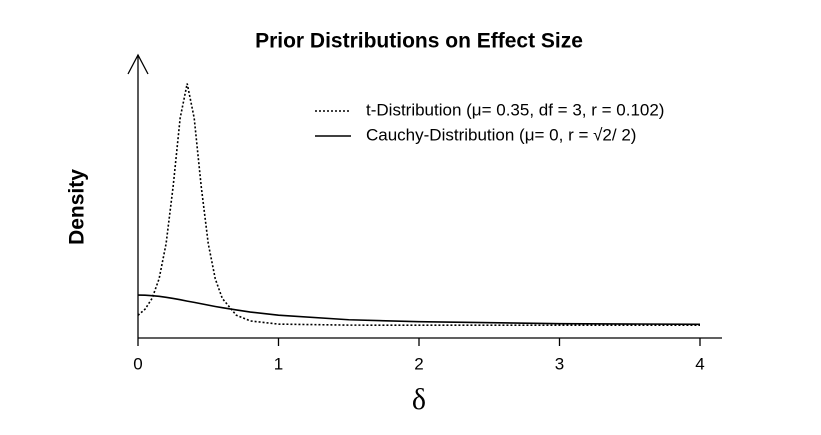 The width and height of the screenshot is (821, 435). Describe the element at coordinates (501, 134) in the screenshot. I see `legend-label: Cauchy-Distribution (μ= 0, r = √2/ 2)` at that location.